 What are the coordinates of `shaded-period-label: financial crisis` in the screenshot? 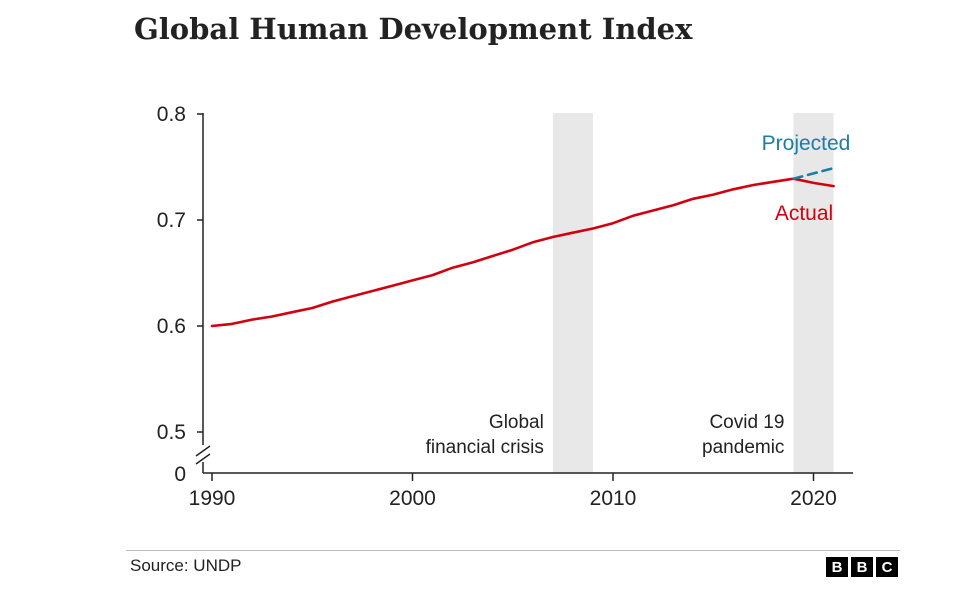 It's located at (485, 447).